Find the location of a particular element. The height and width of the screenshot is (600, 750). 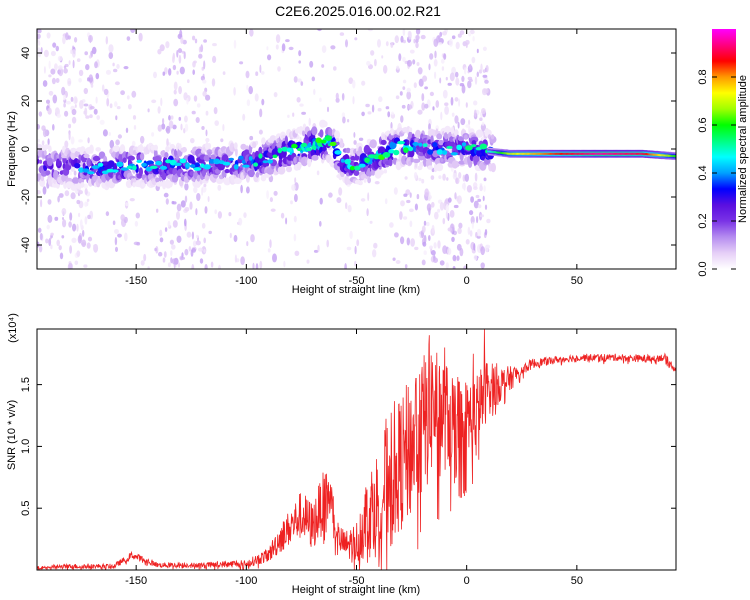

colorbar-label: Normalized spectral amplitude is located at coordinates (743, 149).